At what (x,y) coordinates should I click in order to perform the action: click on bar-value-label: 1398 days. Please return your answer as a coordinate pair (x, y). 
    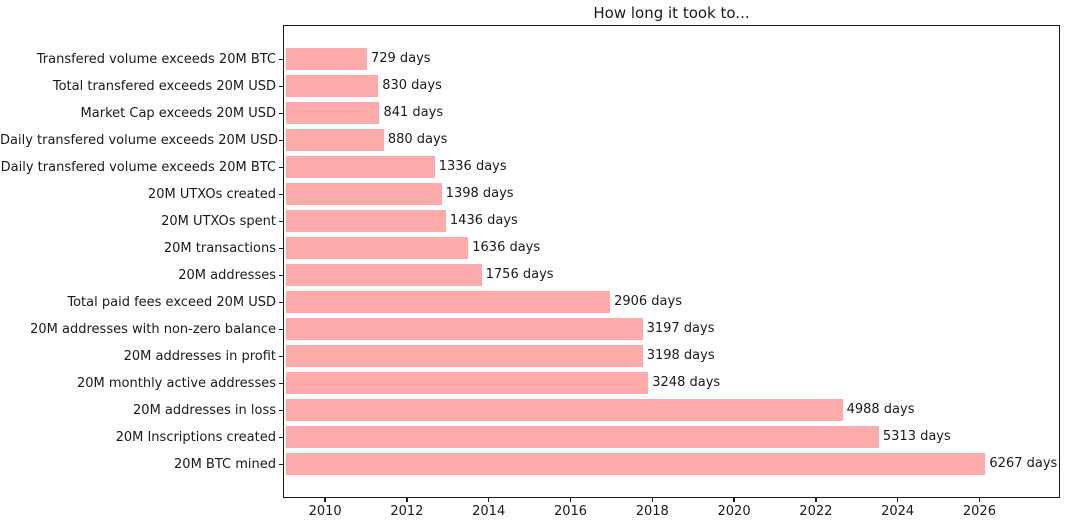
    Looking at the image, I should click on (479, 193).